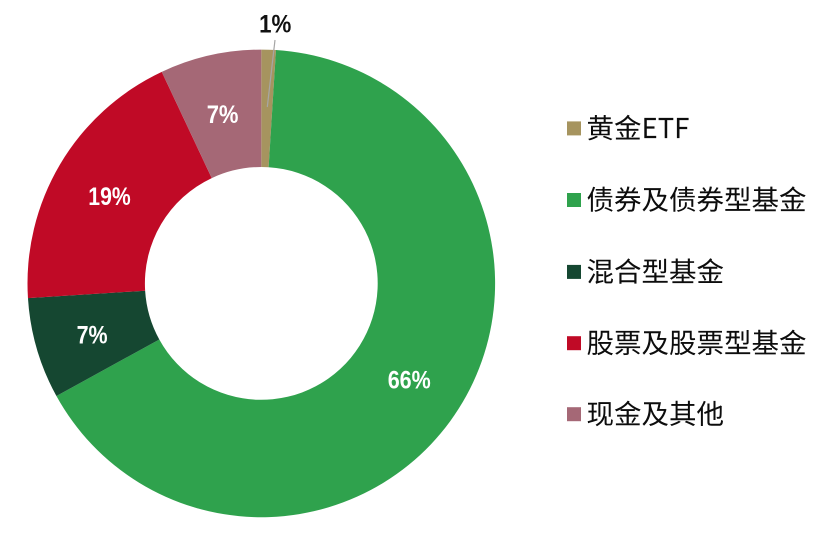 The image size is (831, 543). Describe the element at coordinates (409, 381) in the screenshot. I see `svg-text: 66%` at that location.